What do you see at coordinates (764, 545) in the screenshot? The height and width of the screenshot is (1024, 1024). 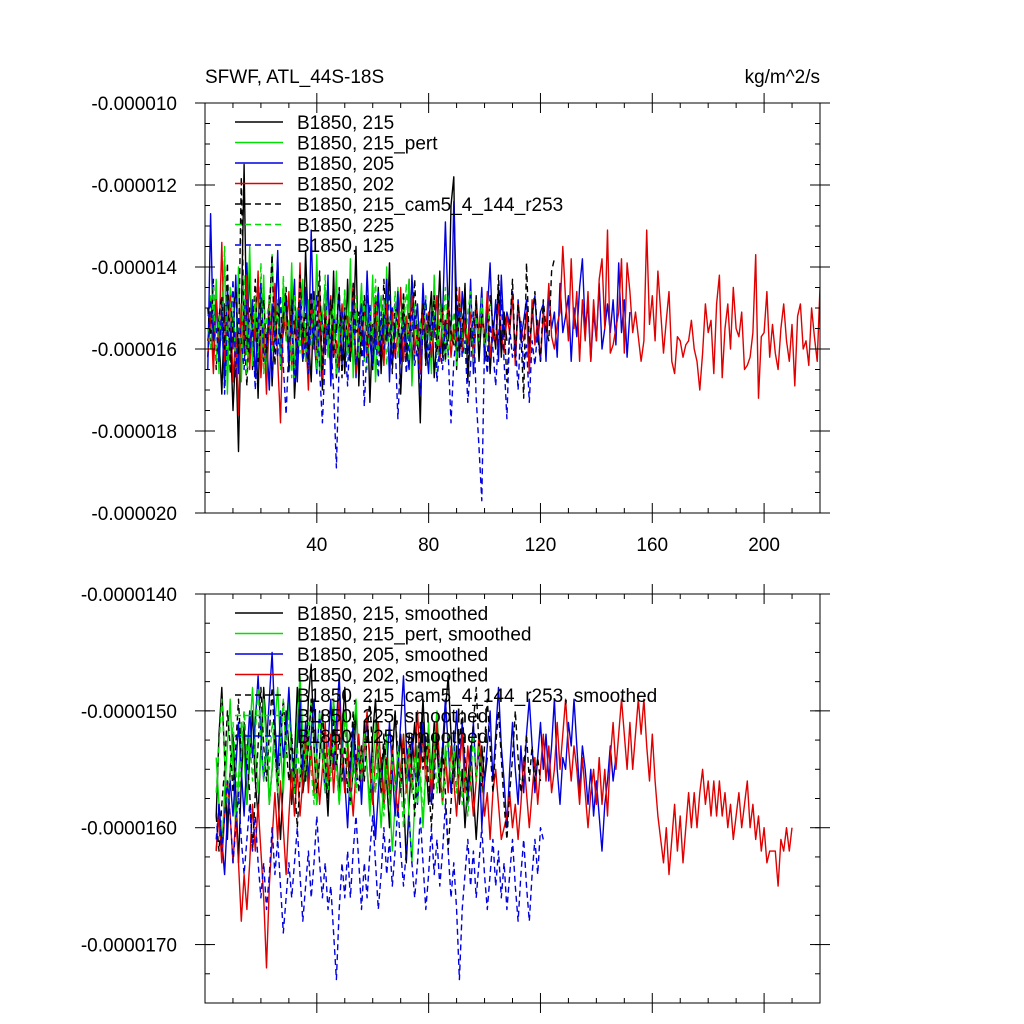 I see `top-x-tick-label: 200` at bounding box center [764, 545].